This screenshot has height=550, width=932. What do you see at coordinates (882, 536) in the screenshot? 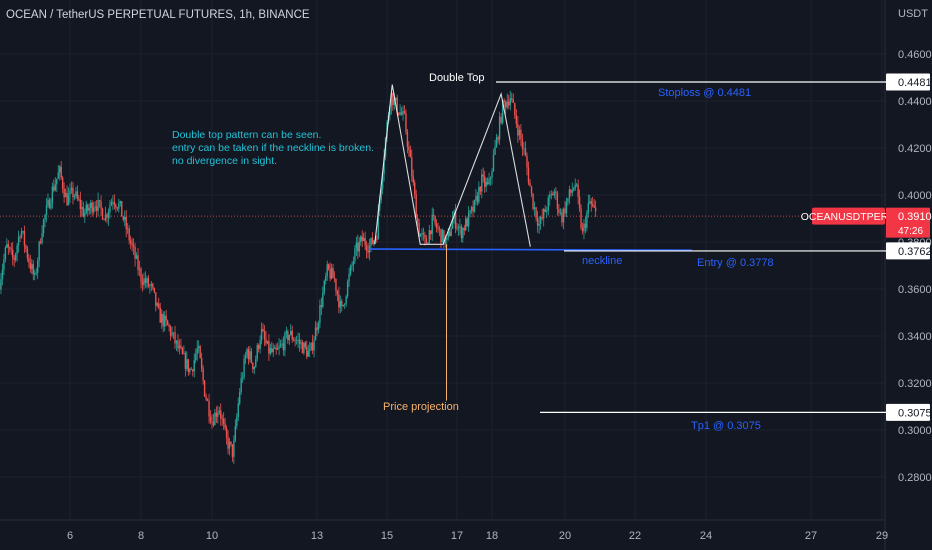
I see `x-tick-label: 29` at bounding box center [882, 536].